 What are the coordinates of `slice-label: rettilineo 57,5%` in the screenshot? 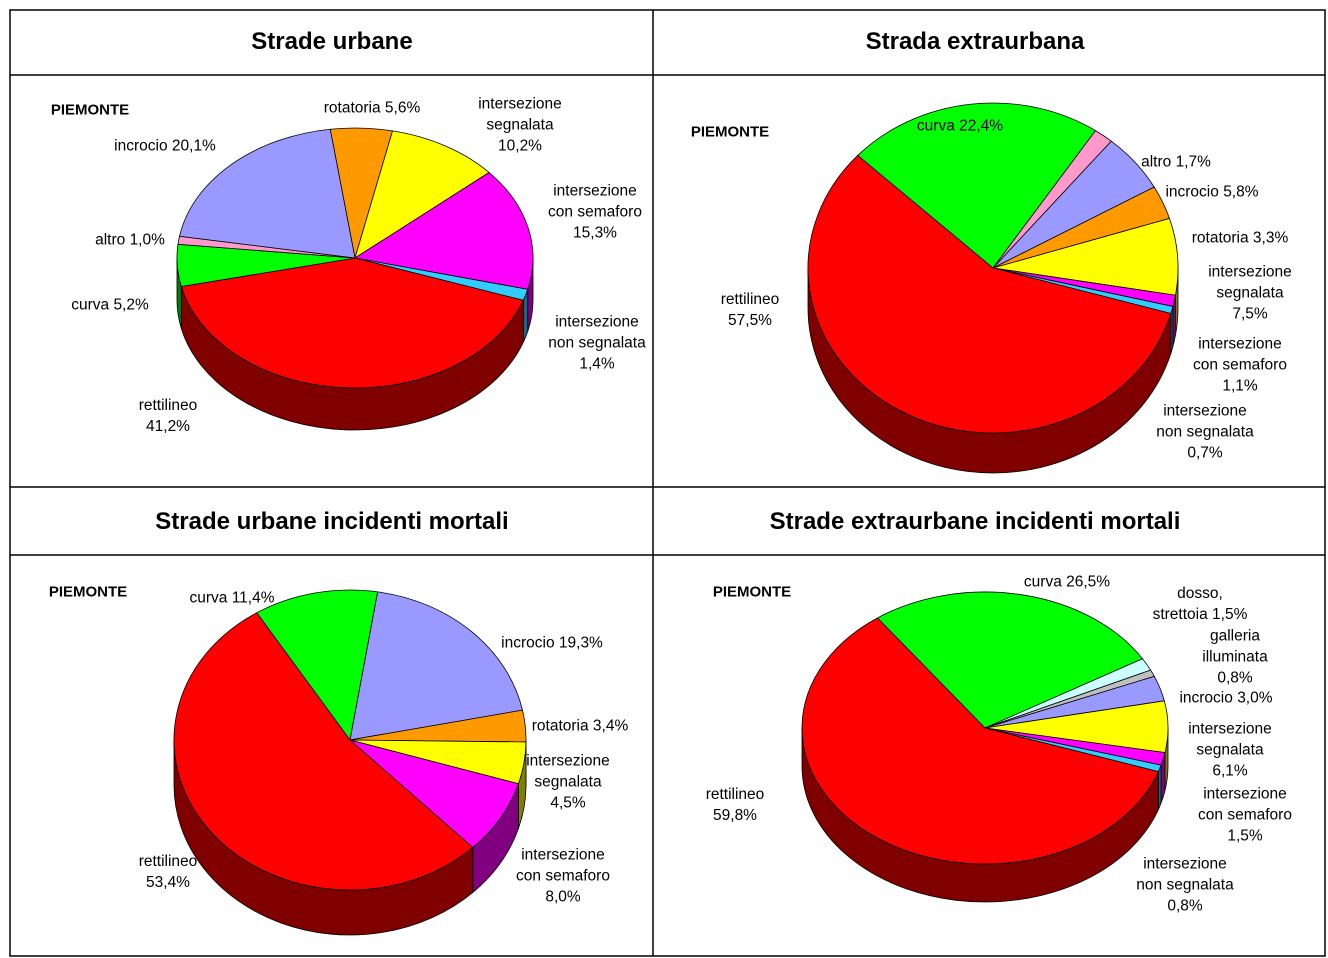 It's located at (750, 310).